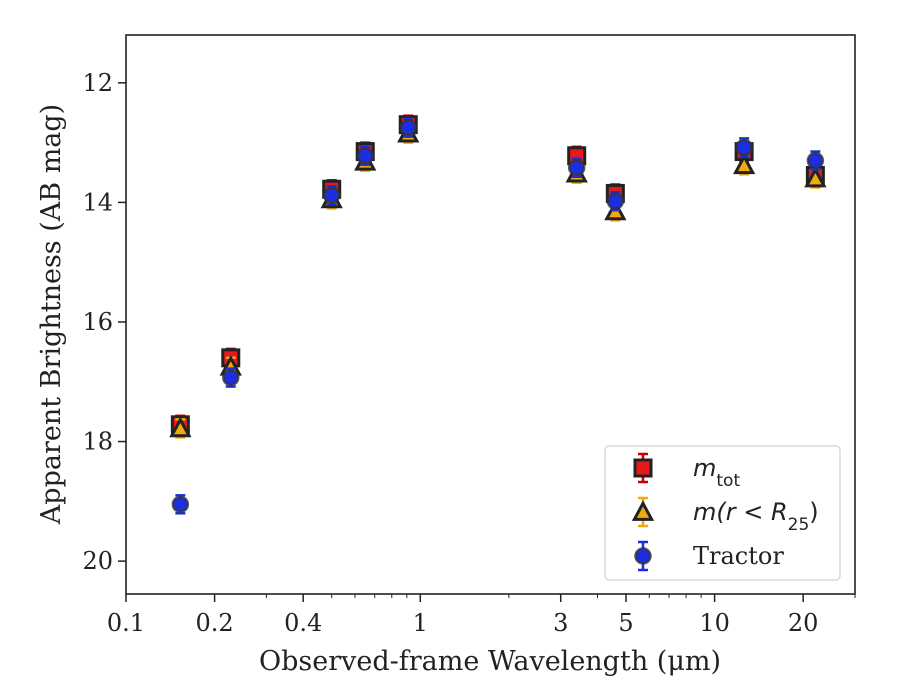  I want to click on y-tick-label-1: 14, so click(97, 202).